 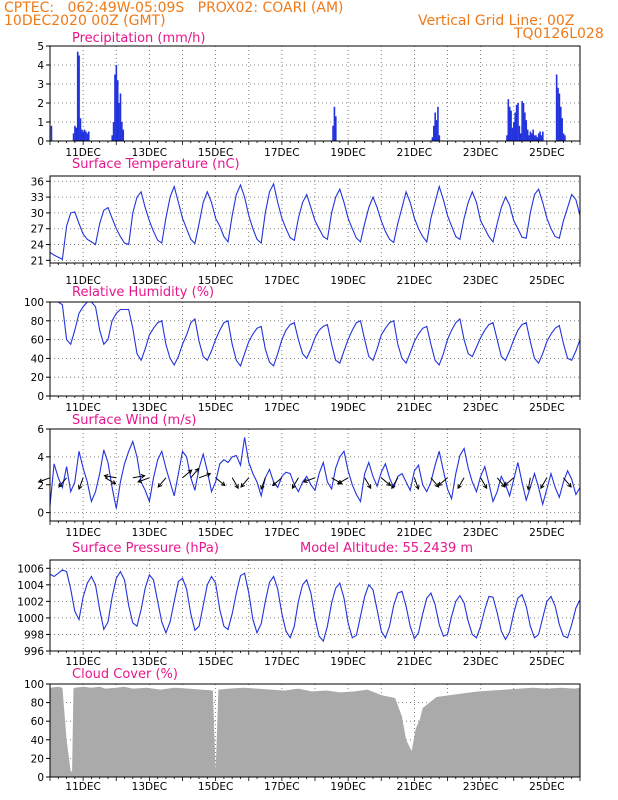 I want to click on humidity-title: Relative Humidity (%), so click(x=143, y=292).